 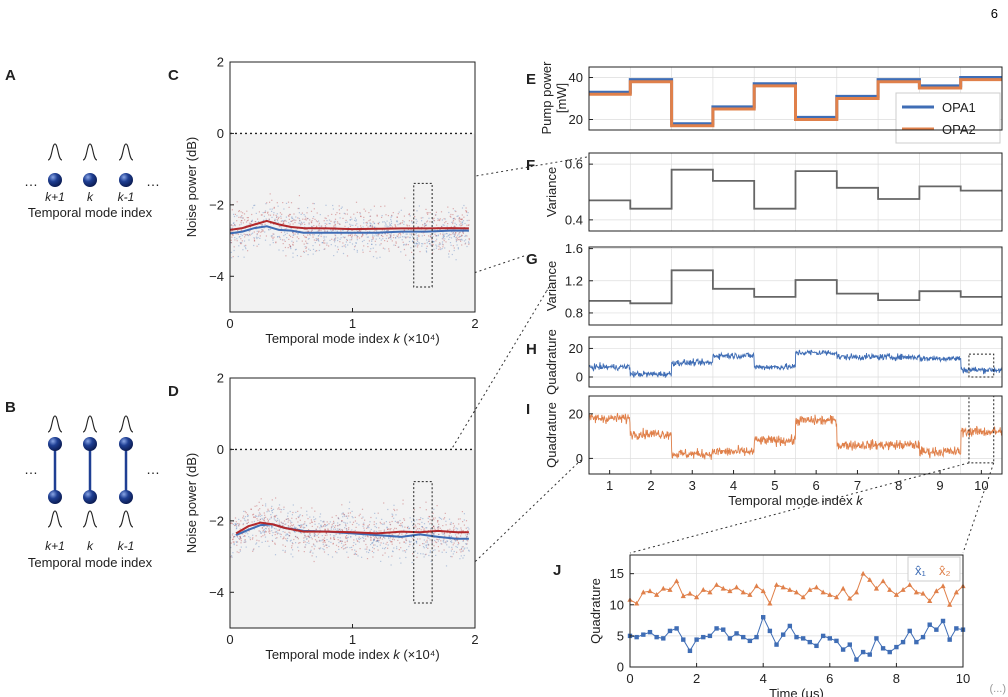 What do you see at coordinates (349, 225) in the screenshot?
I see `mean-noise-line` at bounding box center [349, 225].